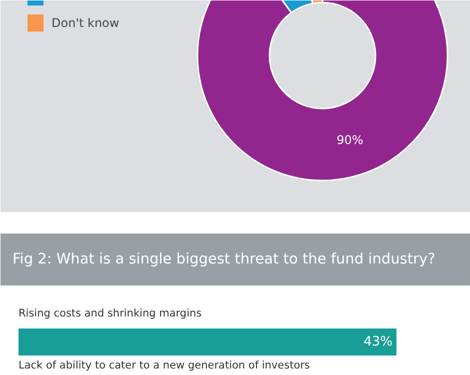 The image size is (470, 375). Describe the element at coordinates (378, 342) in the screenshot. I see `data-label: 43%` at that location.